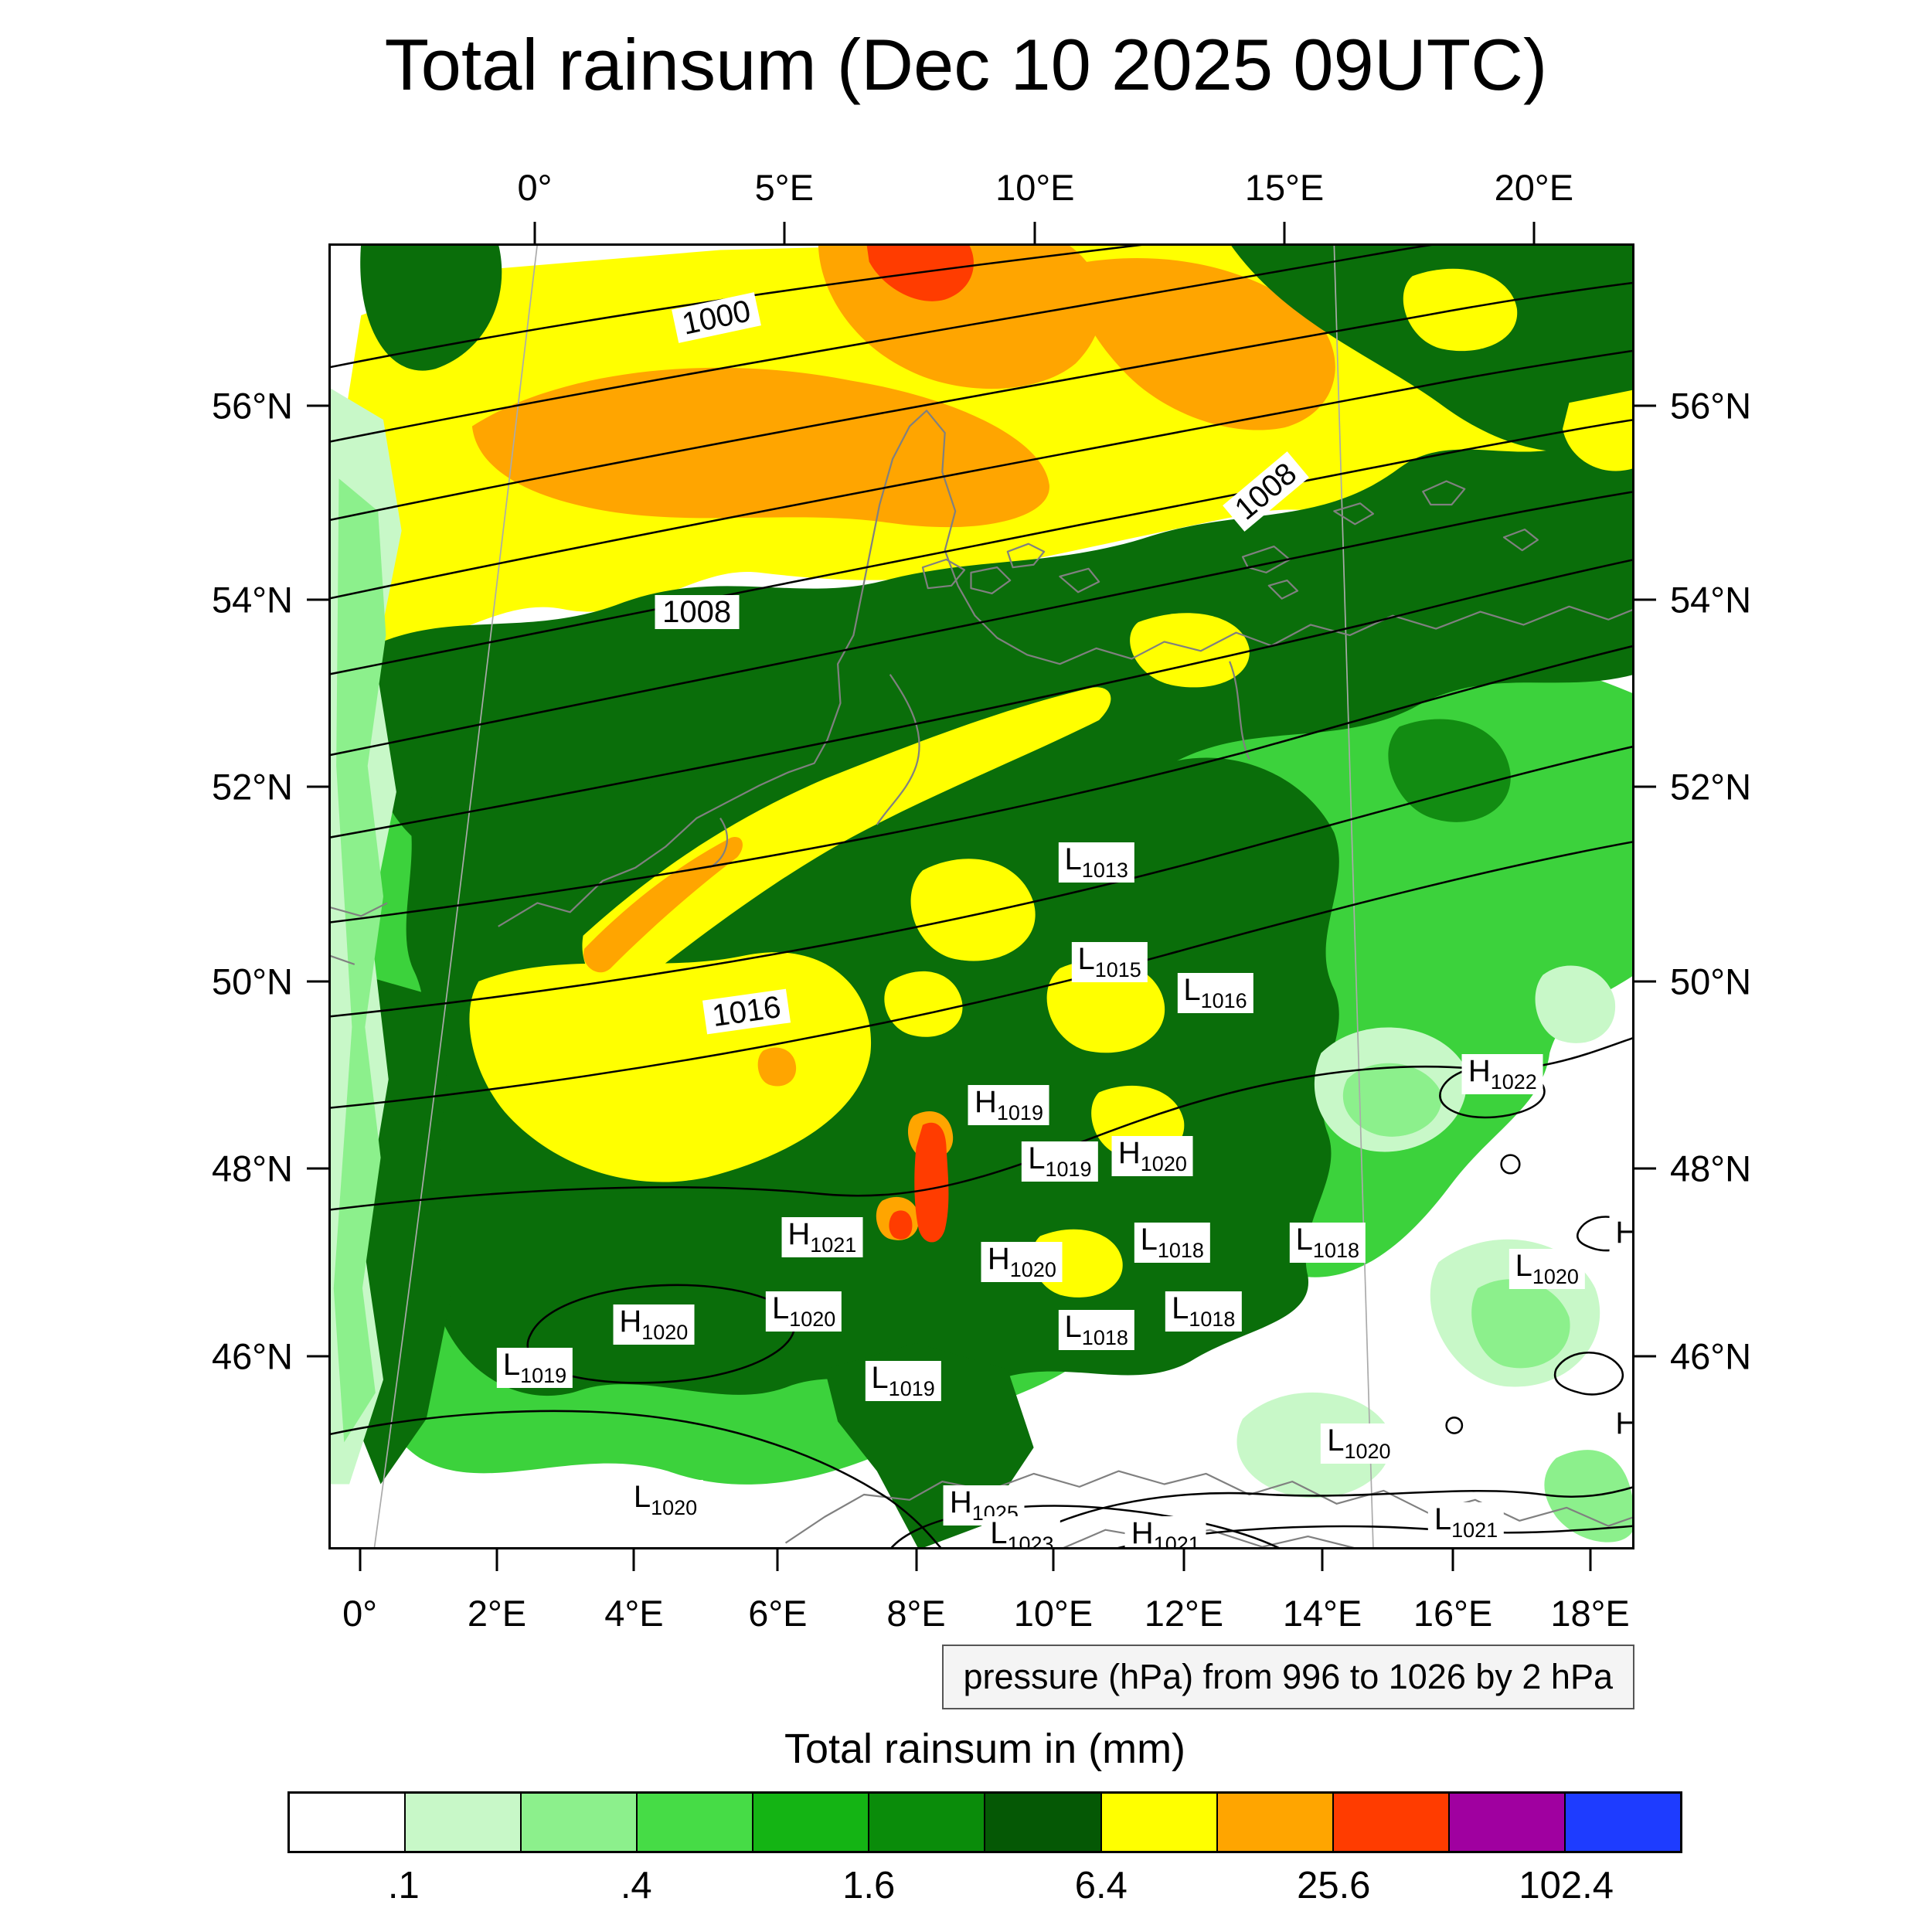  Describe the element at coordinates (1030, 1540) in the screenshot. I see `pressure-value: 1023` at that location.